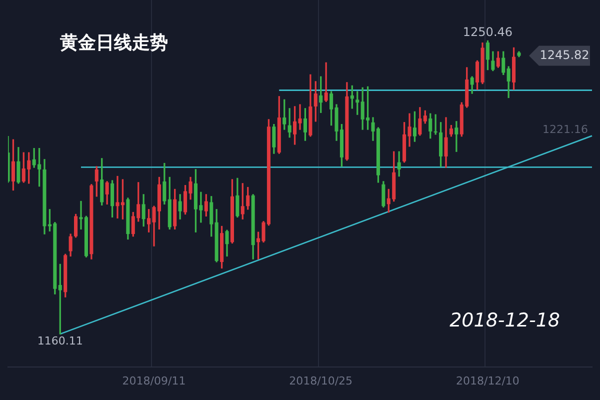  I want to click on annotation: 1250.46, so click(487, 31).